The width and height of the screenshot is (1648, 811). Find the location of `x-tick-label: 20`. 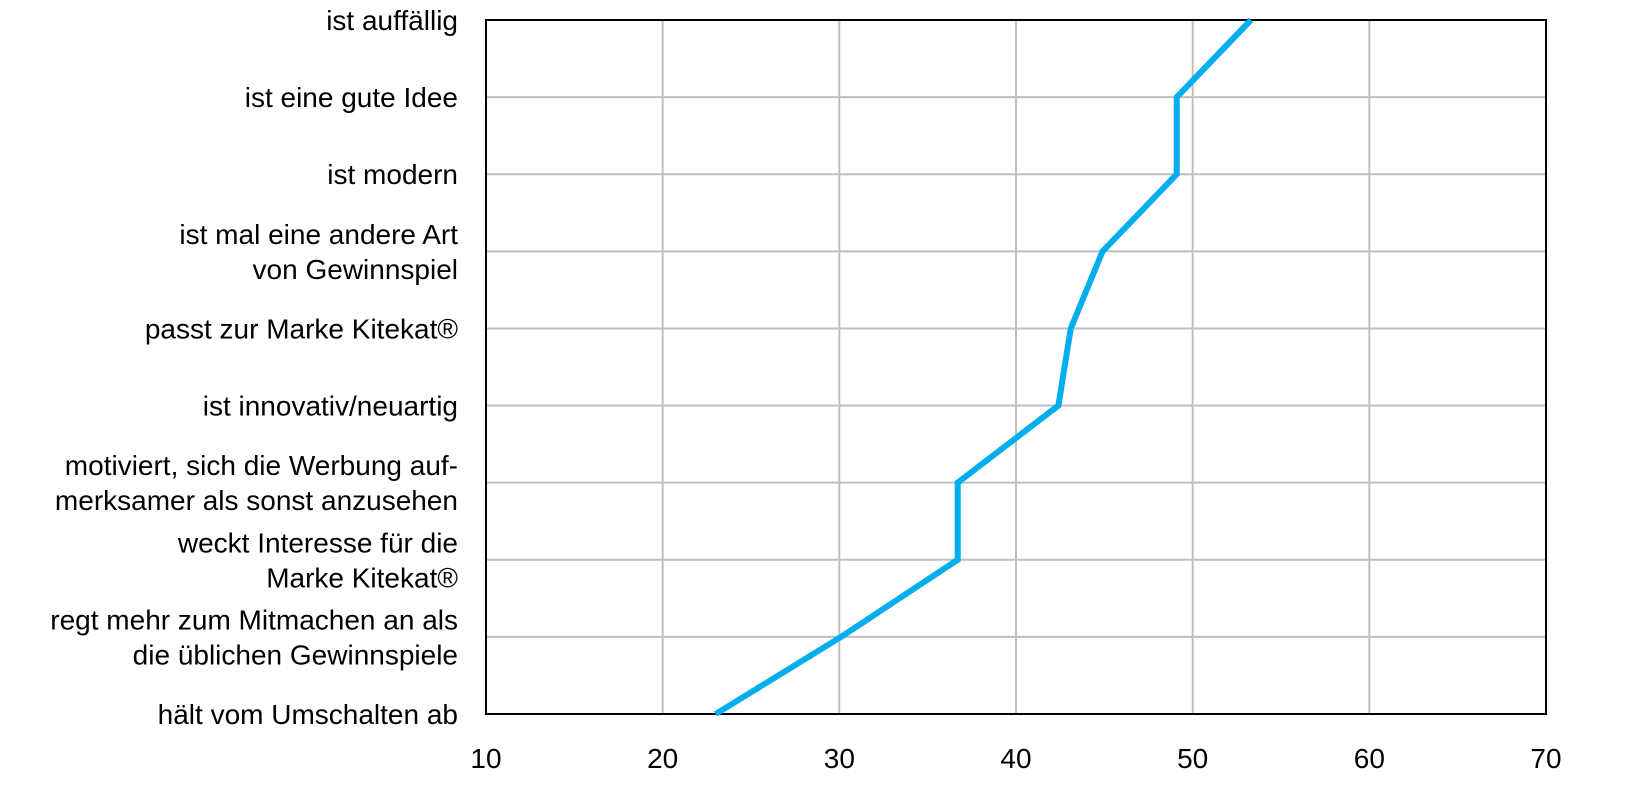

x-tick-label: 20 is located at coordinates (662, 758).